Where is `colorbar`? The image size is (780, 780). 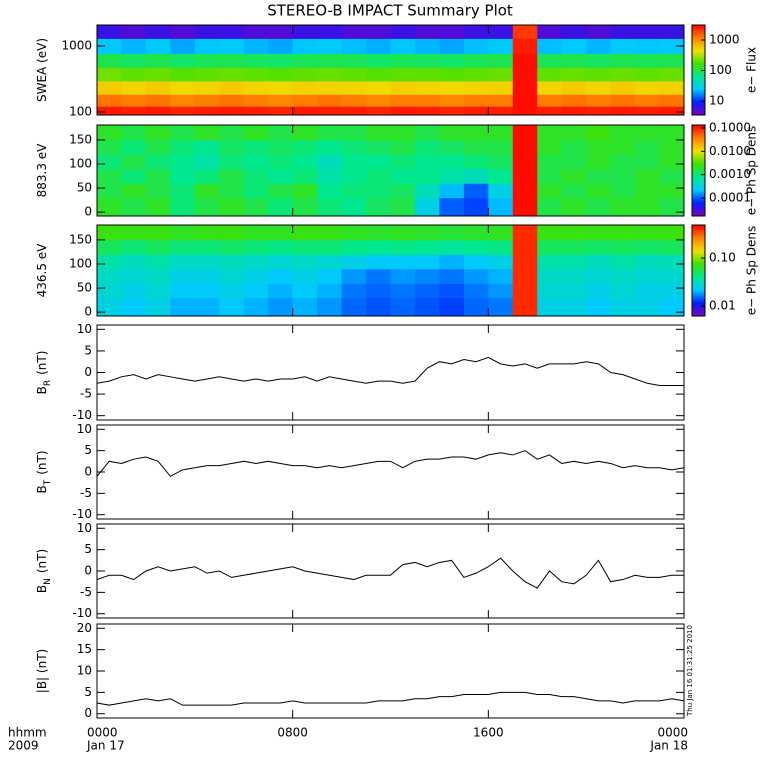 colorbar is located at coordinates (698, 70).